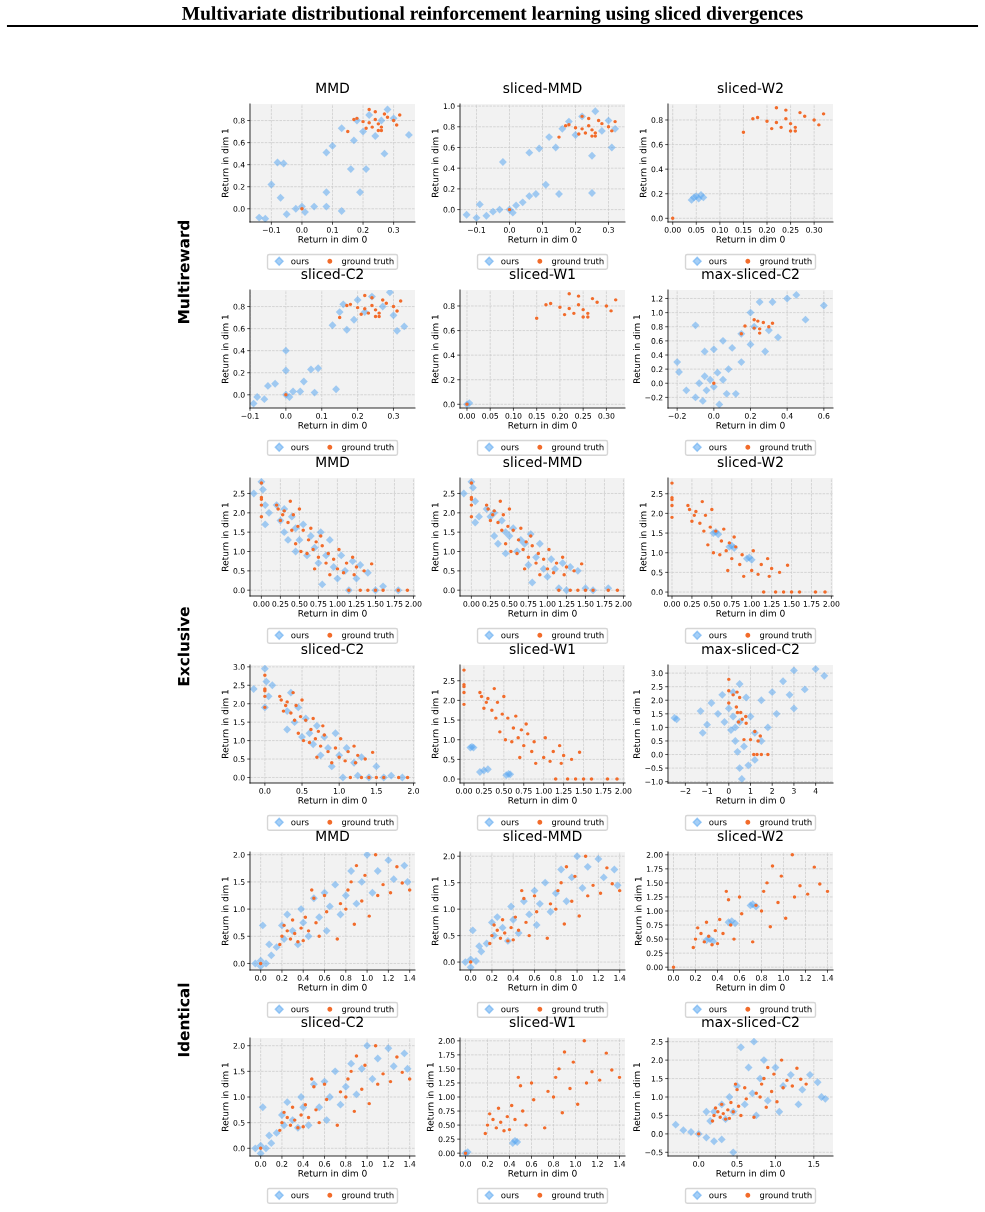 This screenshot has height=1212, width=985. I want to click on chart-title: sliced-MMD, so click(542, 462).